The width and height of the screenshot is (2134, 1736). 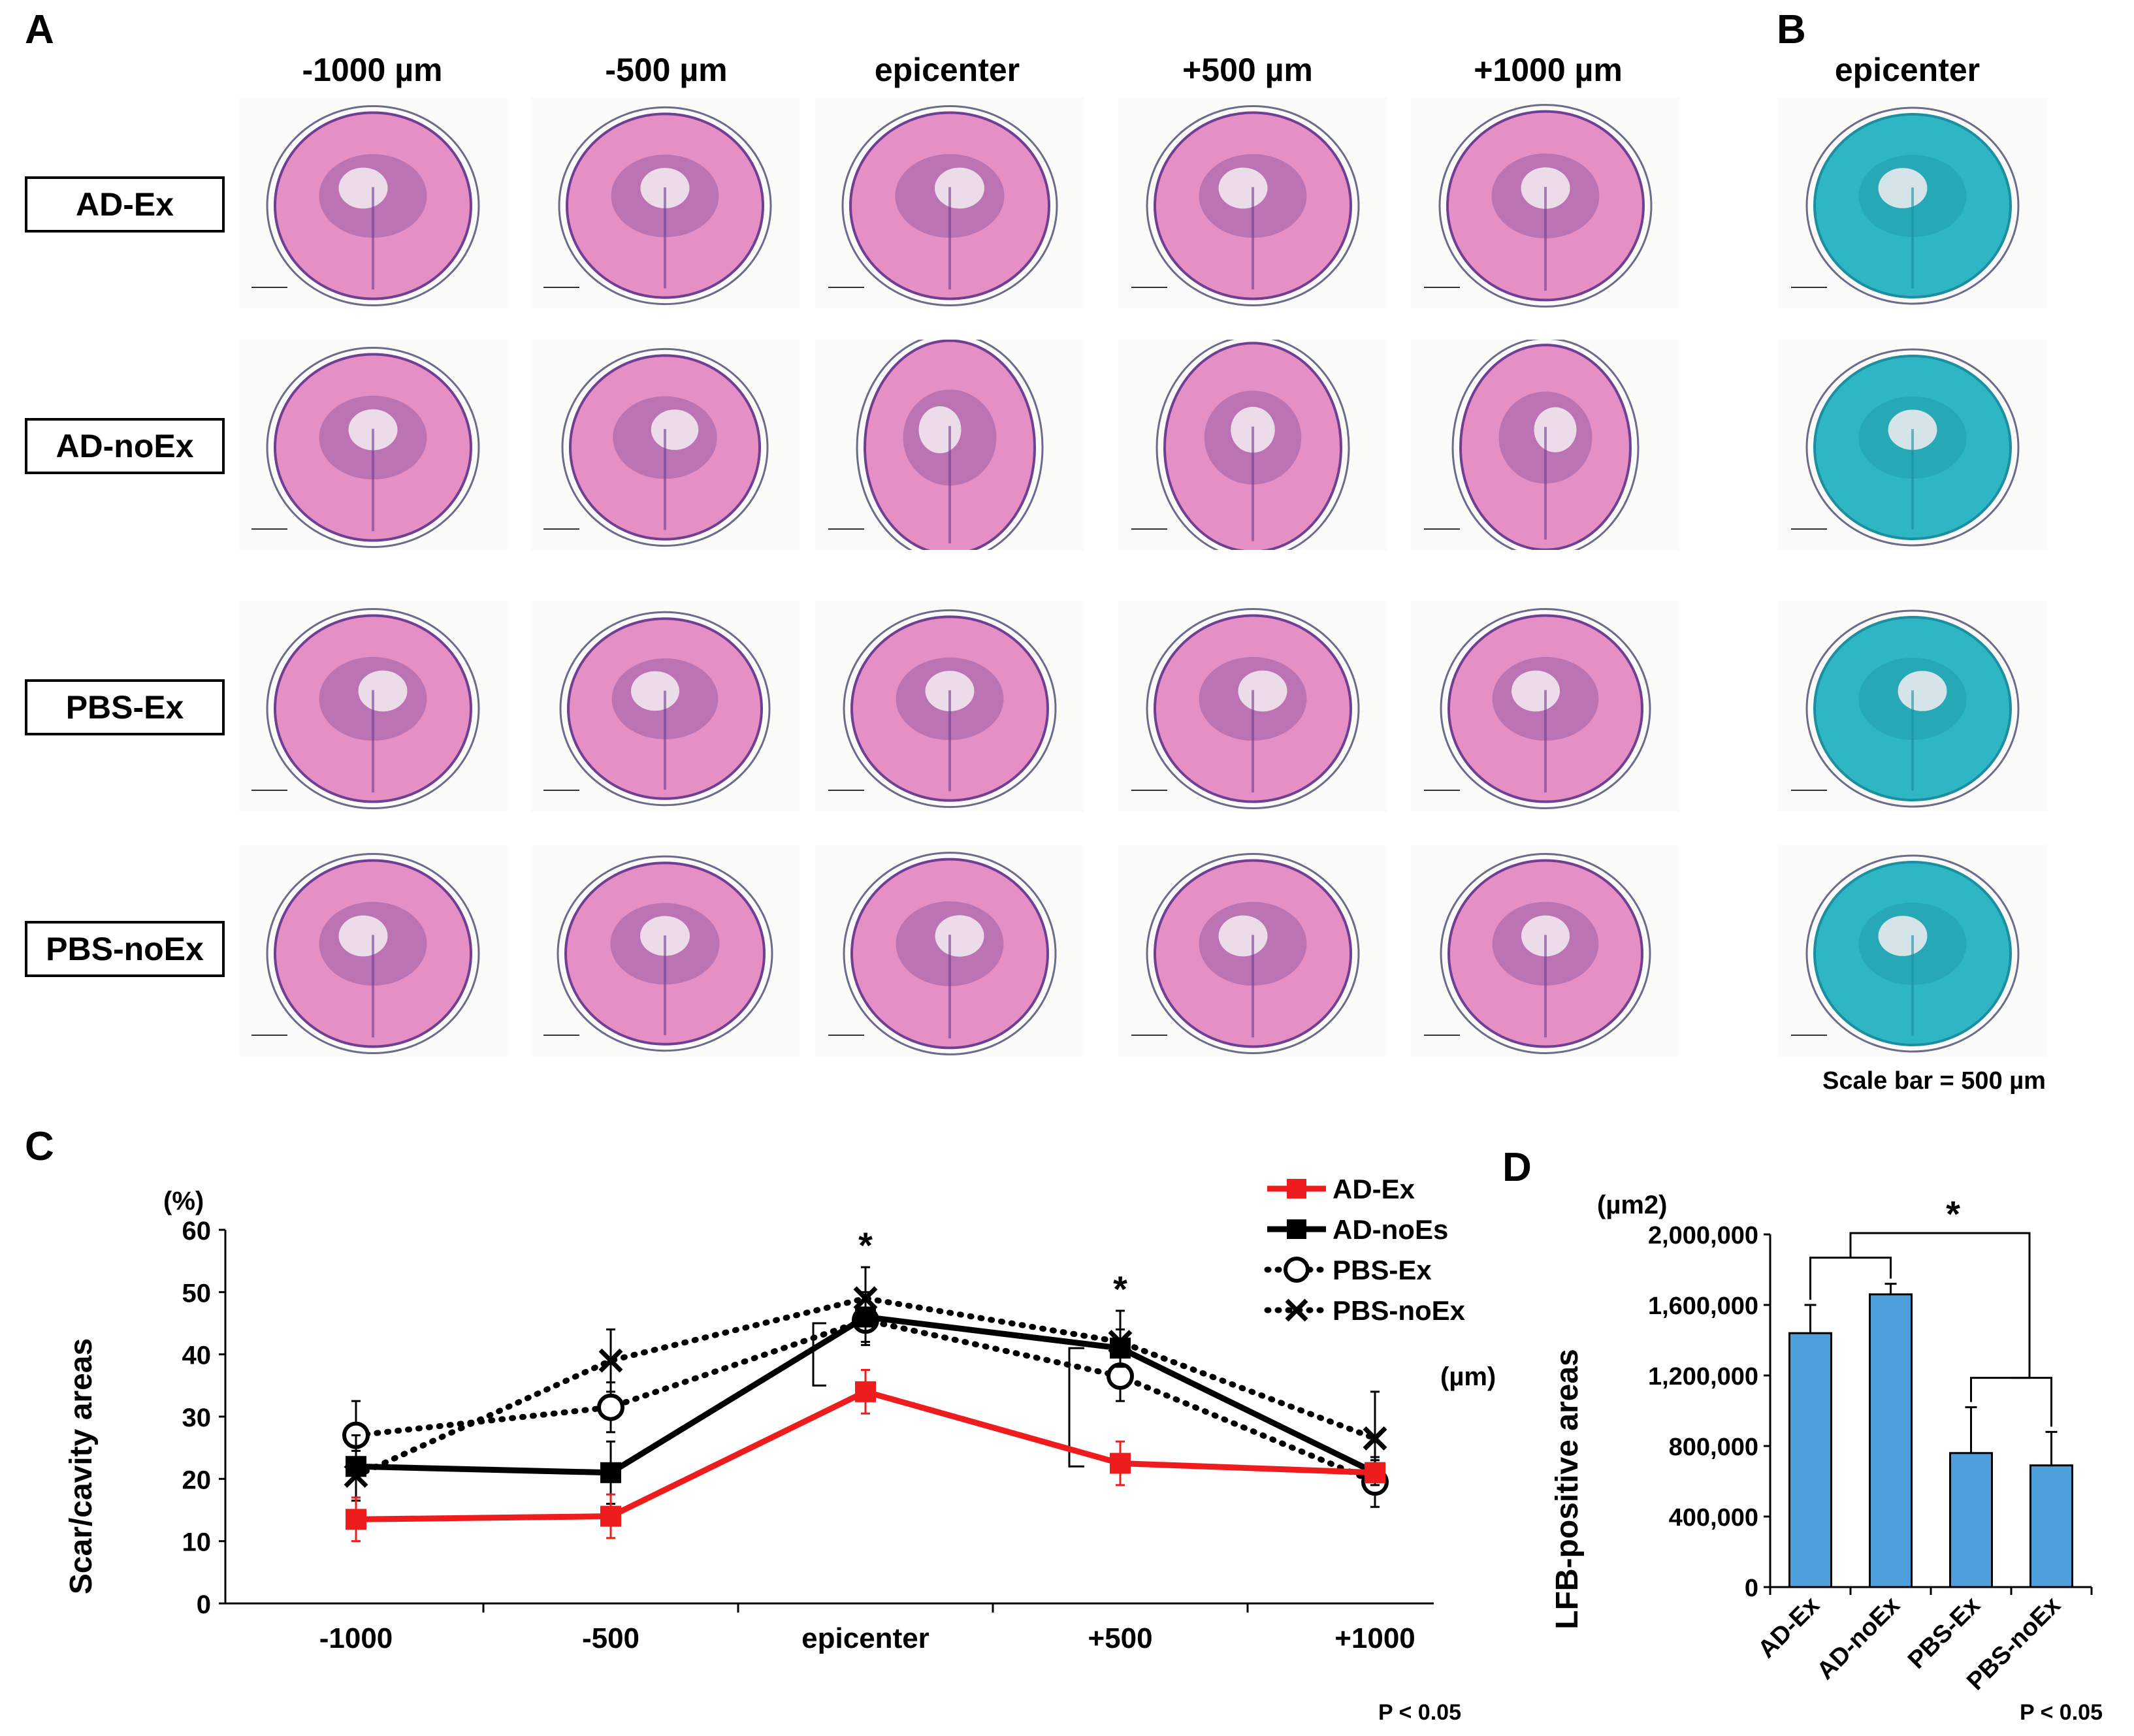 I want to click on column-header-epicenter: epicenter, so click(x=947, y=70).